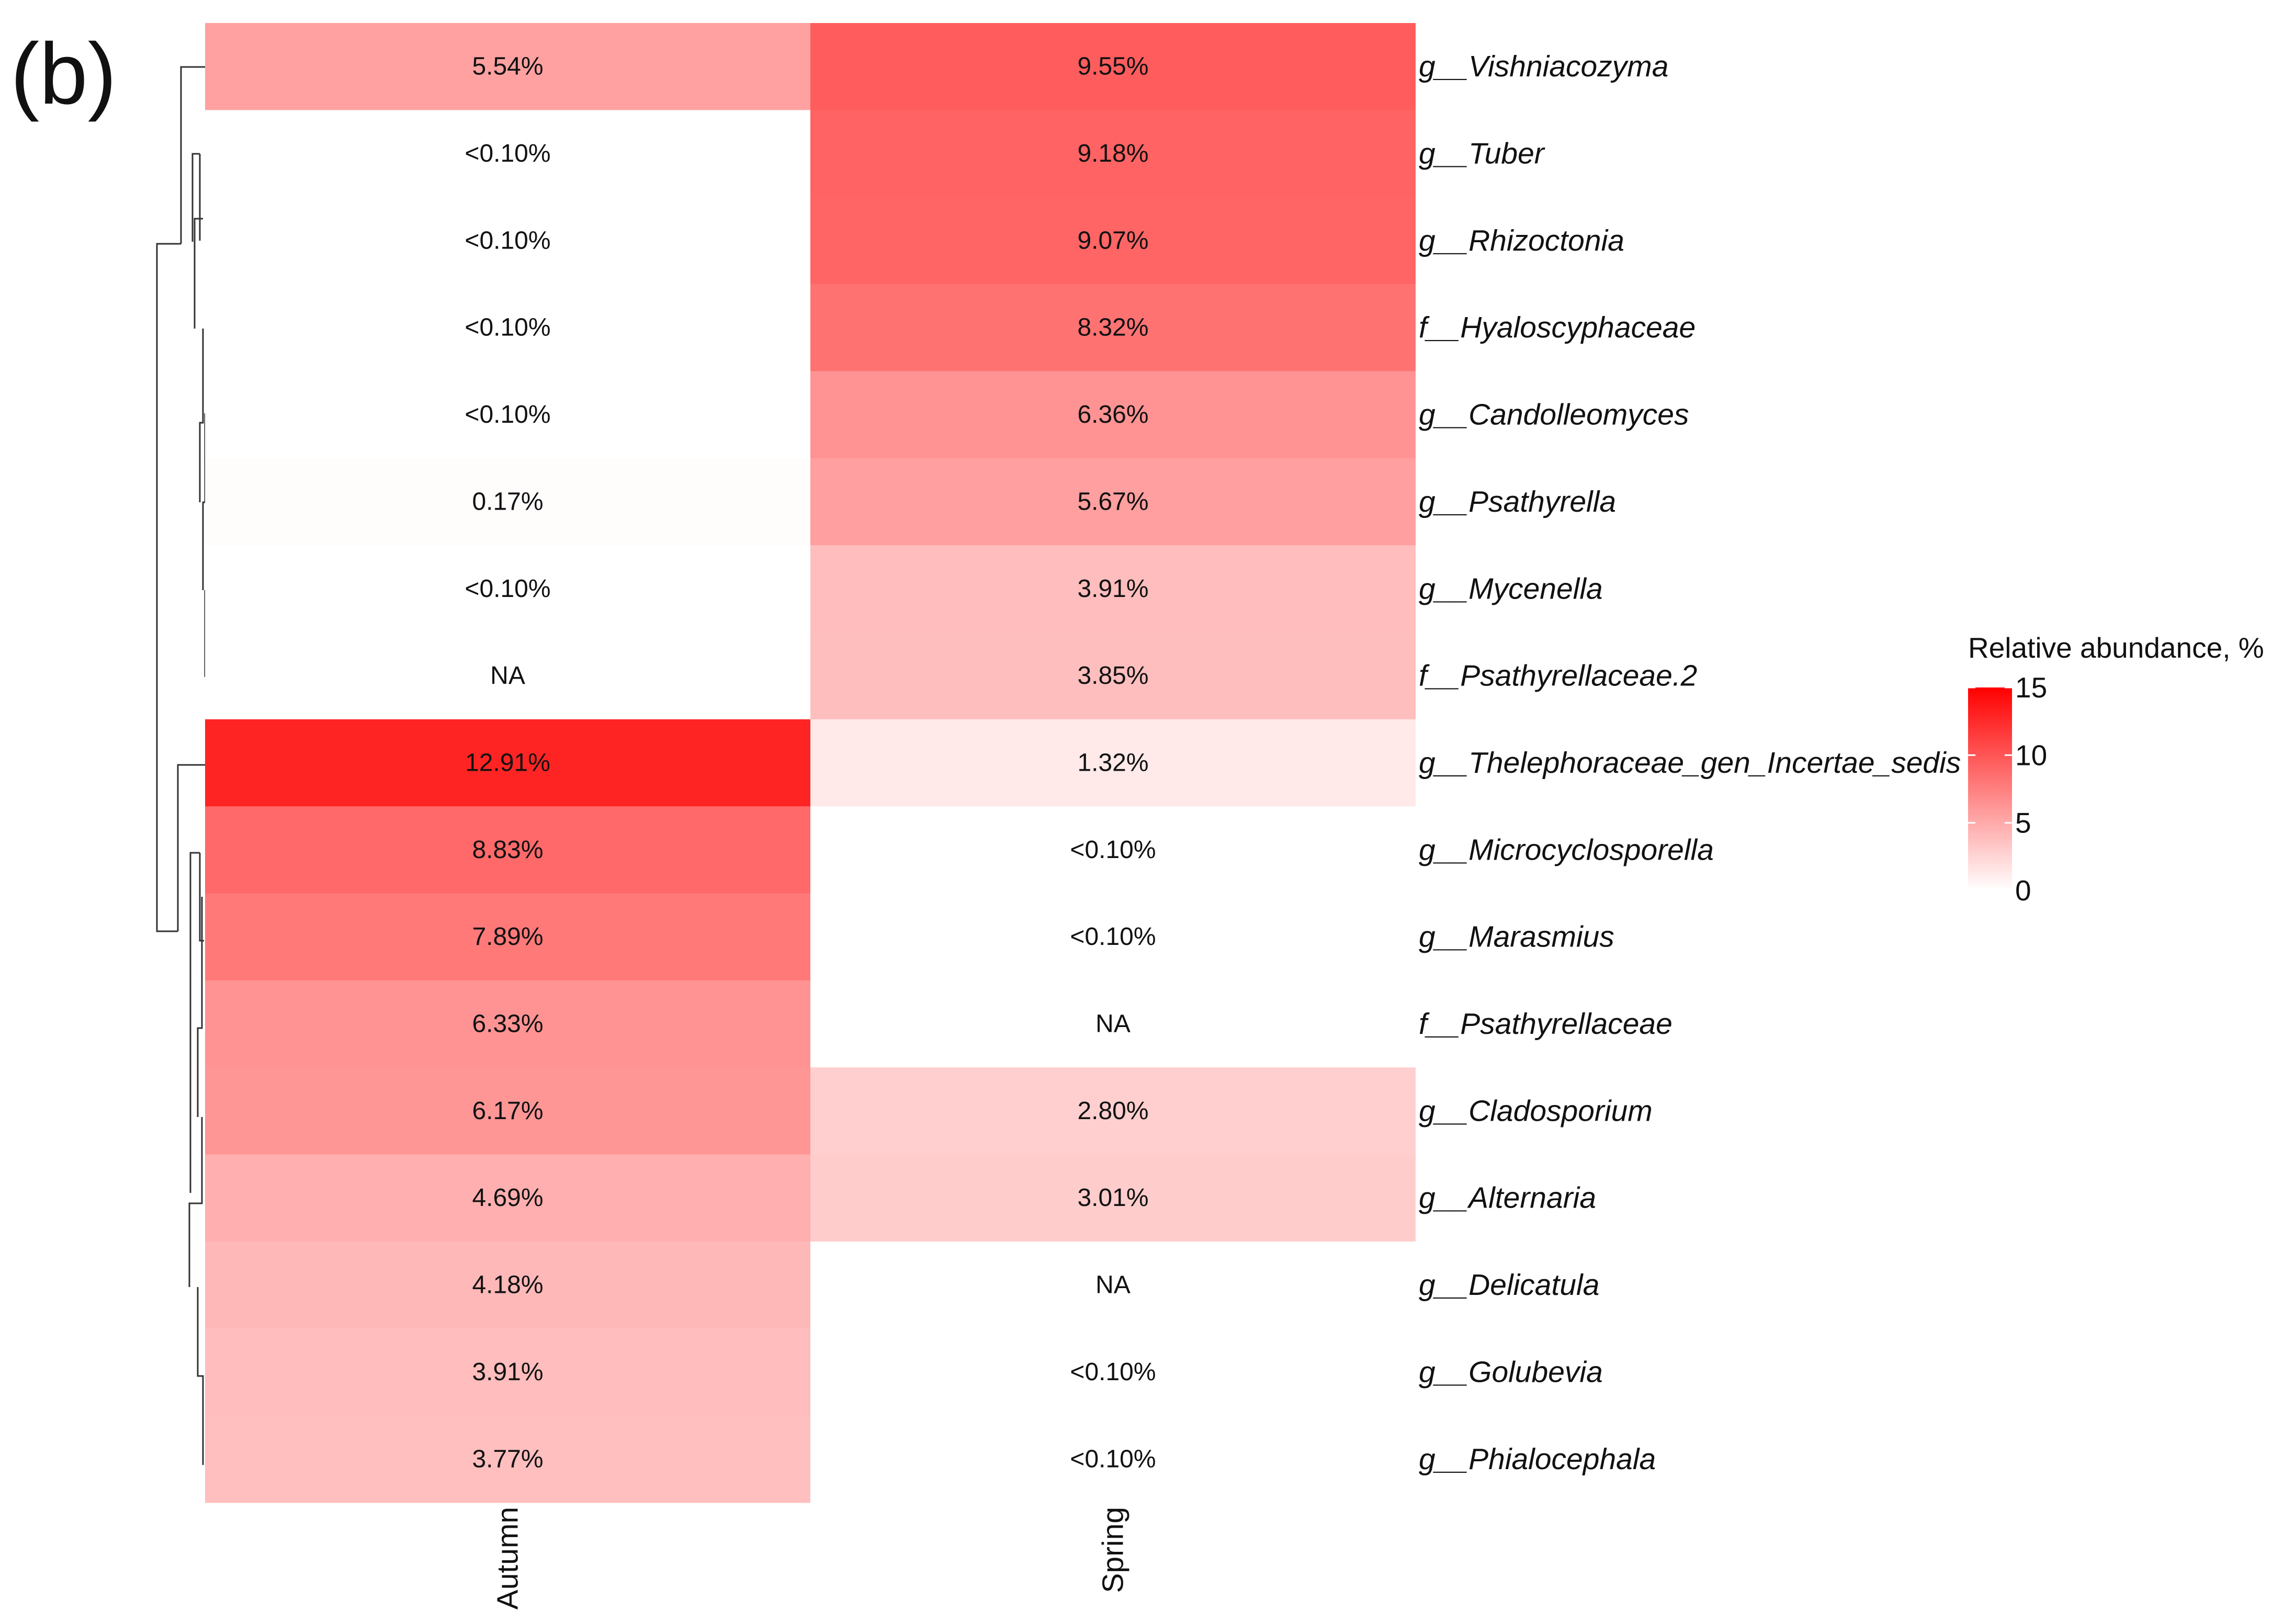 Image resolution: width=2283 pixels, height=1624 pixels. I want to click on row-label: g__Tuber, so click(1482, 154).